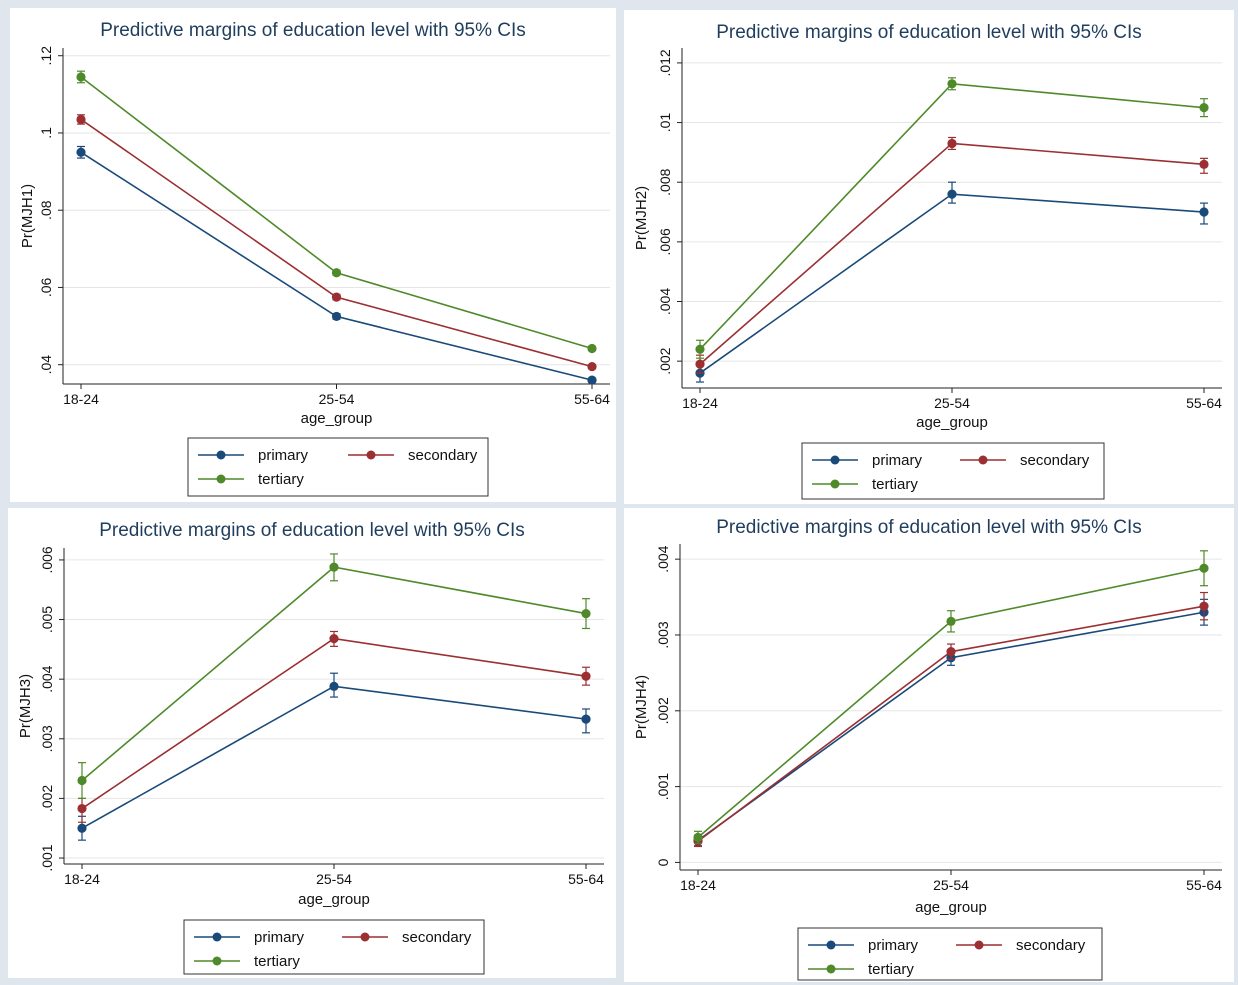 The width and height of the screenshot is (1238, 985). What do you see at coordinates (25, 706) in the screenshot?
I see `y-axis-label: Pr(MJH3)` at bounding box center [25, 706].